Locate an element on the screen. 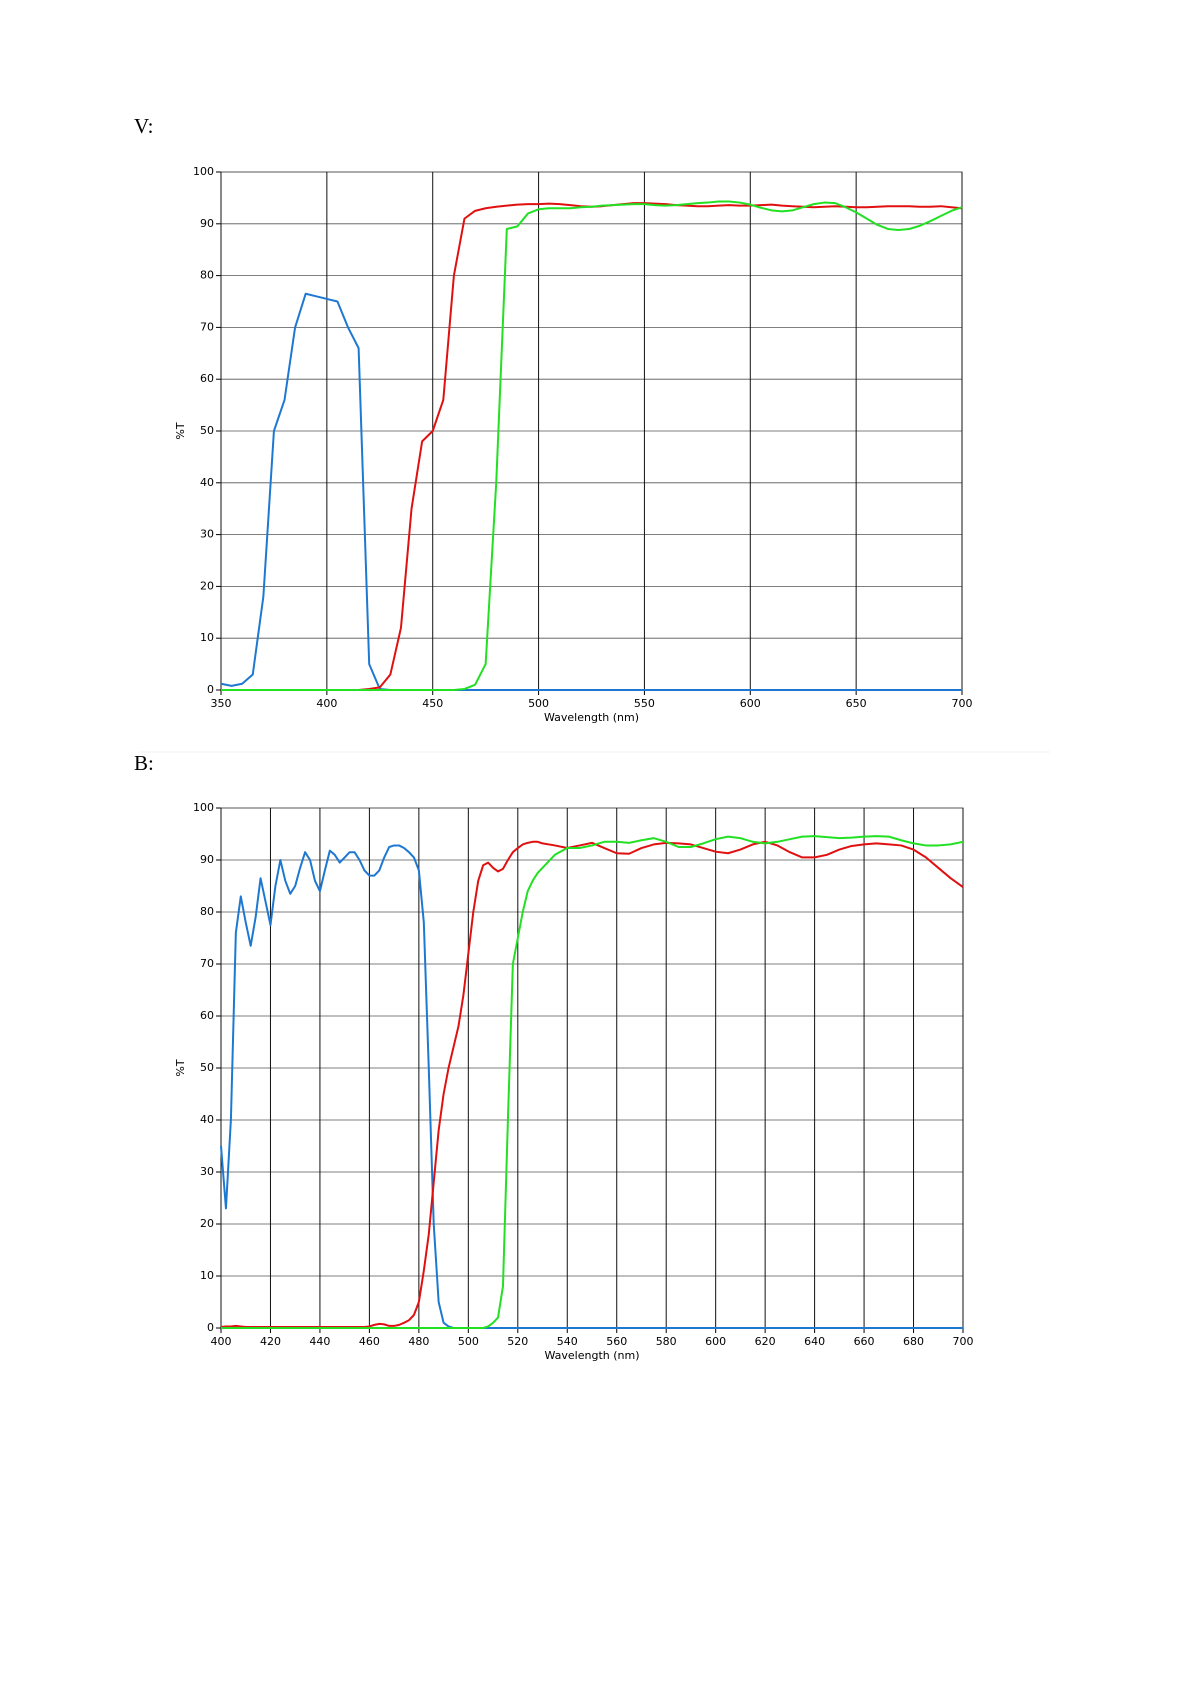 The width and height of the screenshot is (1191, 1684). x-tick-label: 550 is located at coordinates (644, 703).